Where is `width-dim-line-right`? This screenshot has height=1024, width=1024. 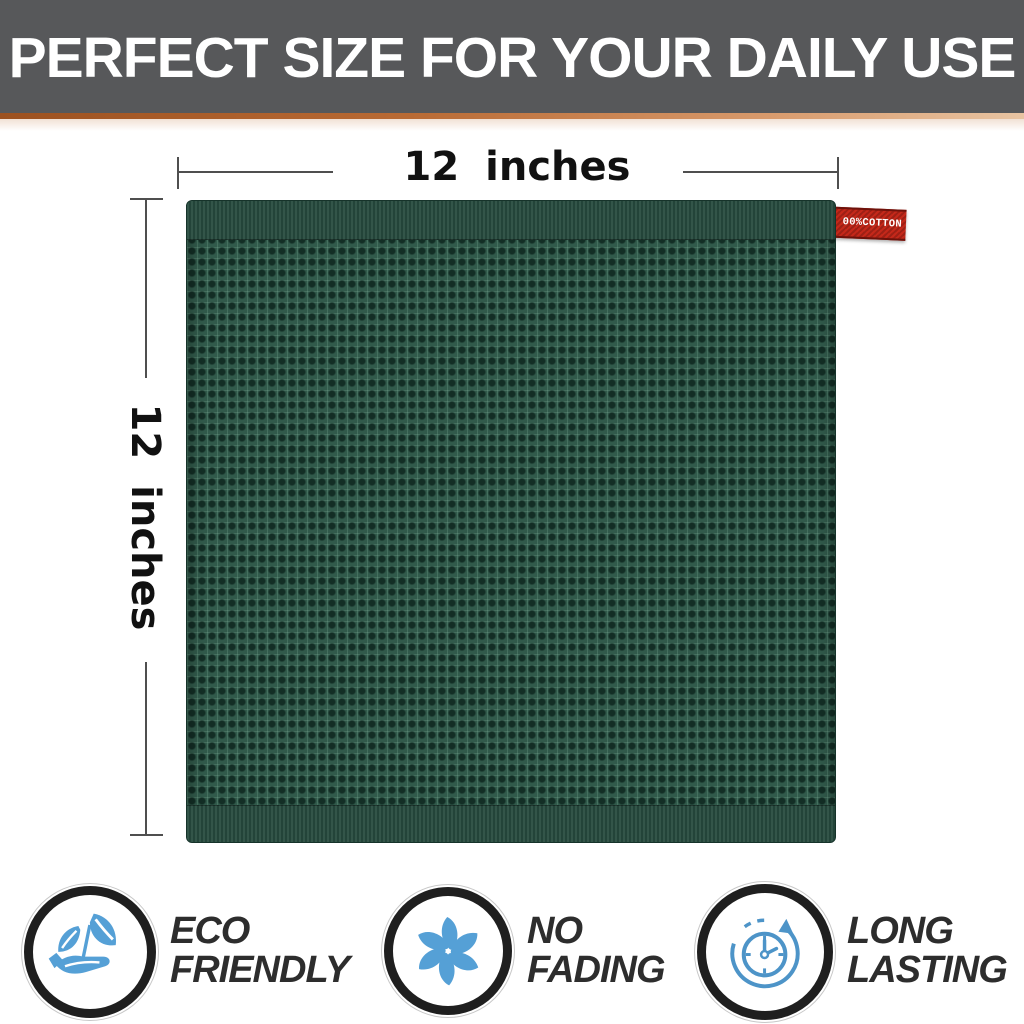 width-dim-line-right is located at coordinates (760, 172).